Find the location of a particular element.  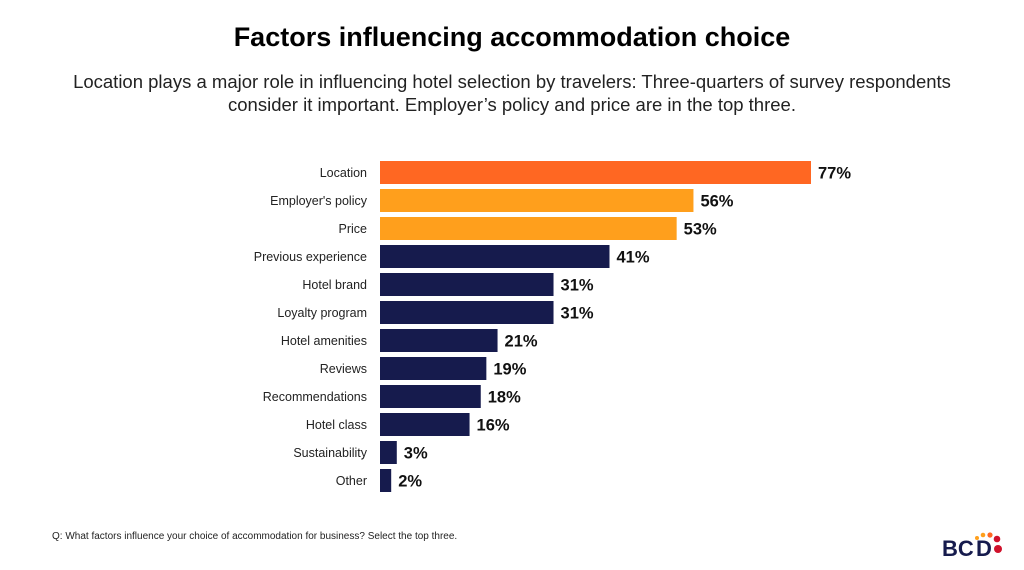

data-label: 18% is located at coordinates (504, 398).